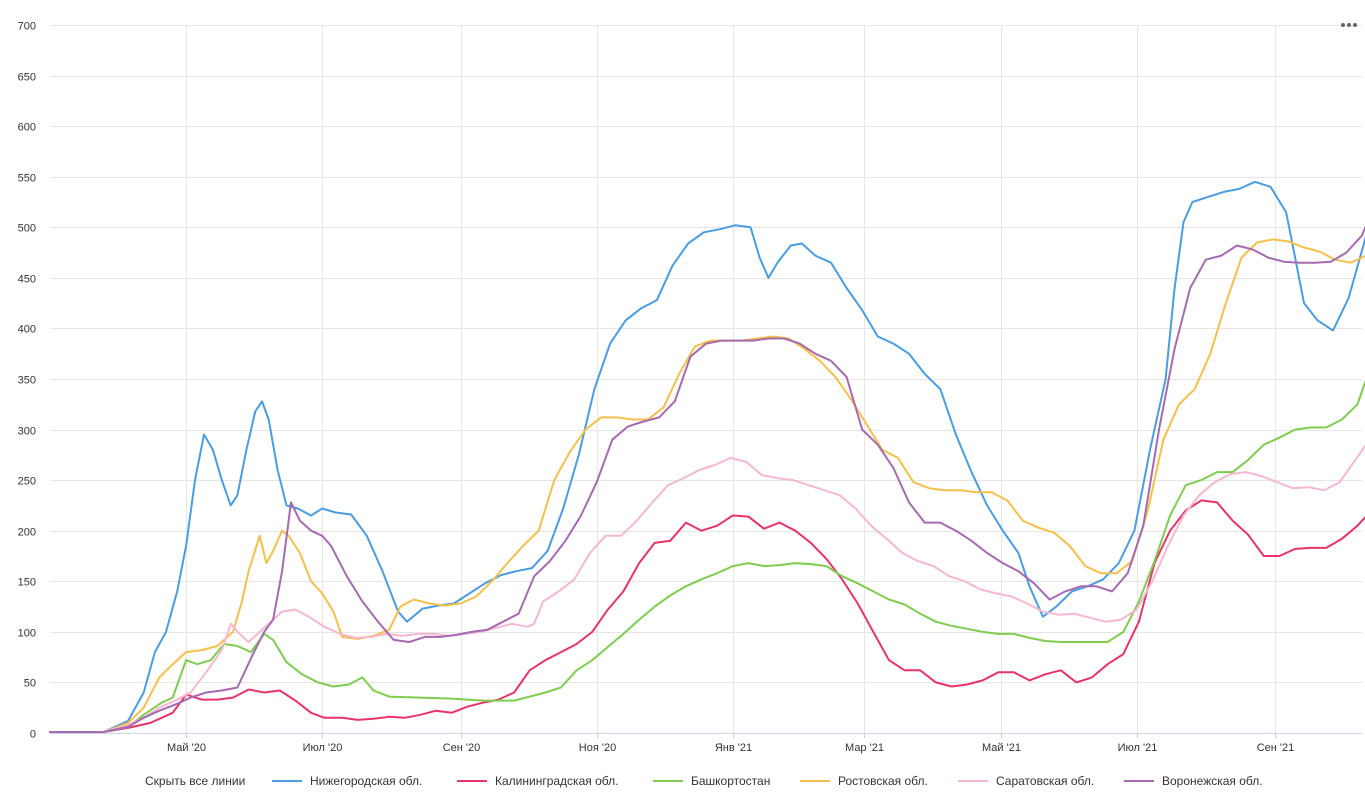 The image size is (1365, 810). I want to click on legend-label: Башкортостан, so click(731, 781).